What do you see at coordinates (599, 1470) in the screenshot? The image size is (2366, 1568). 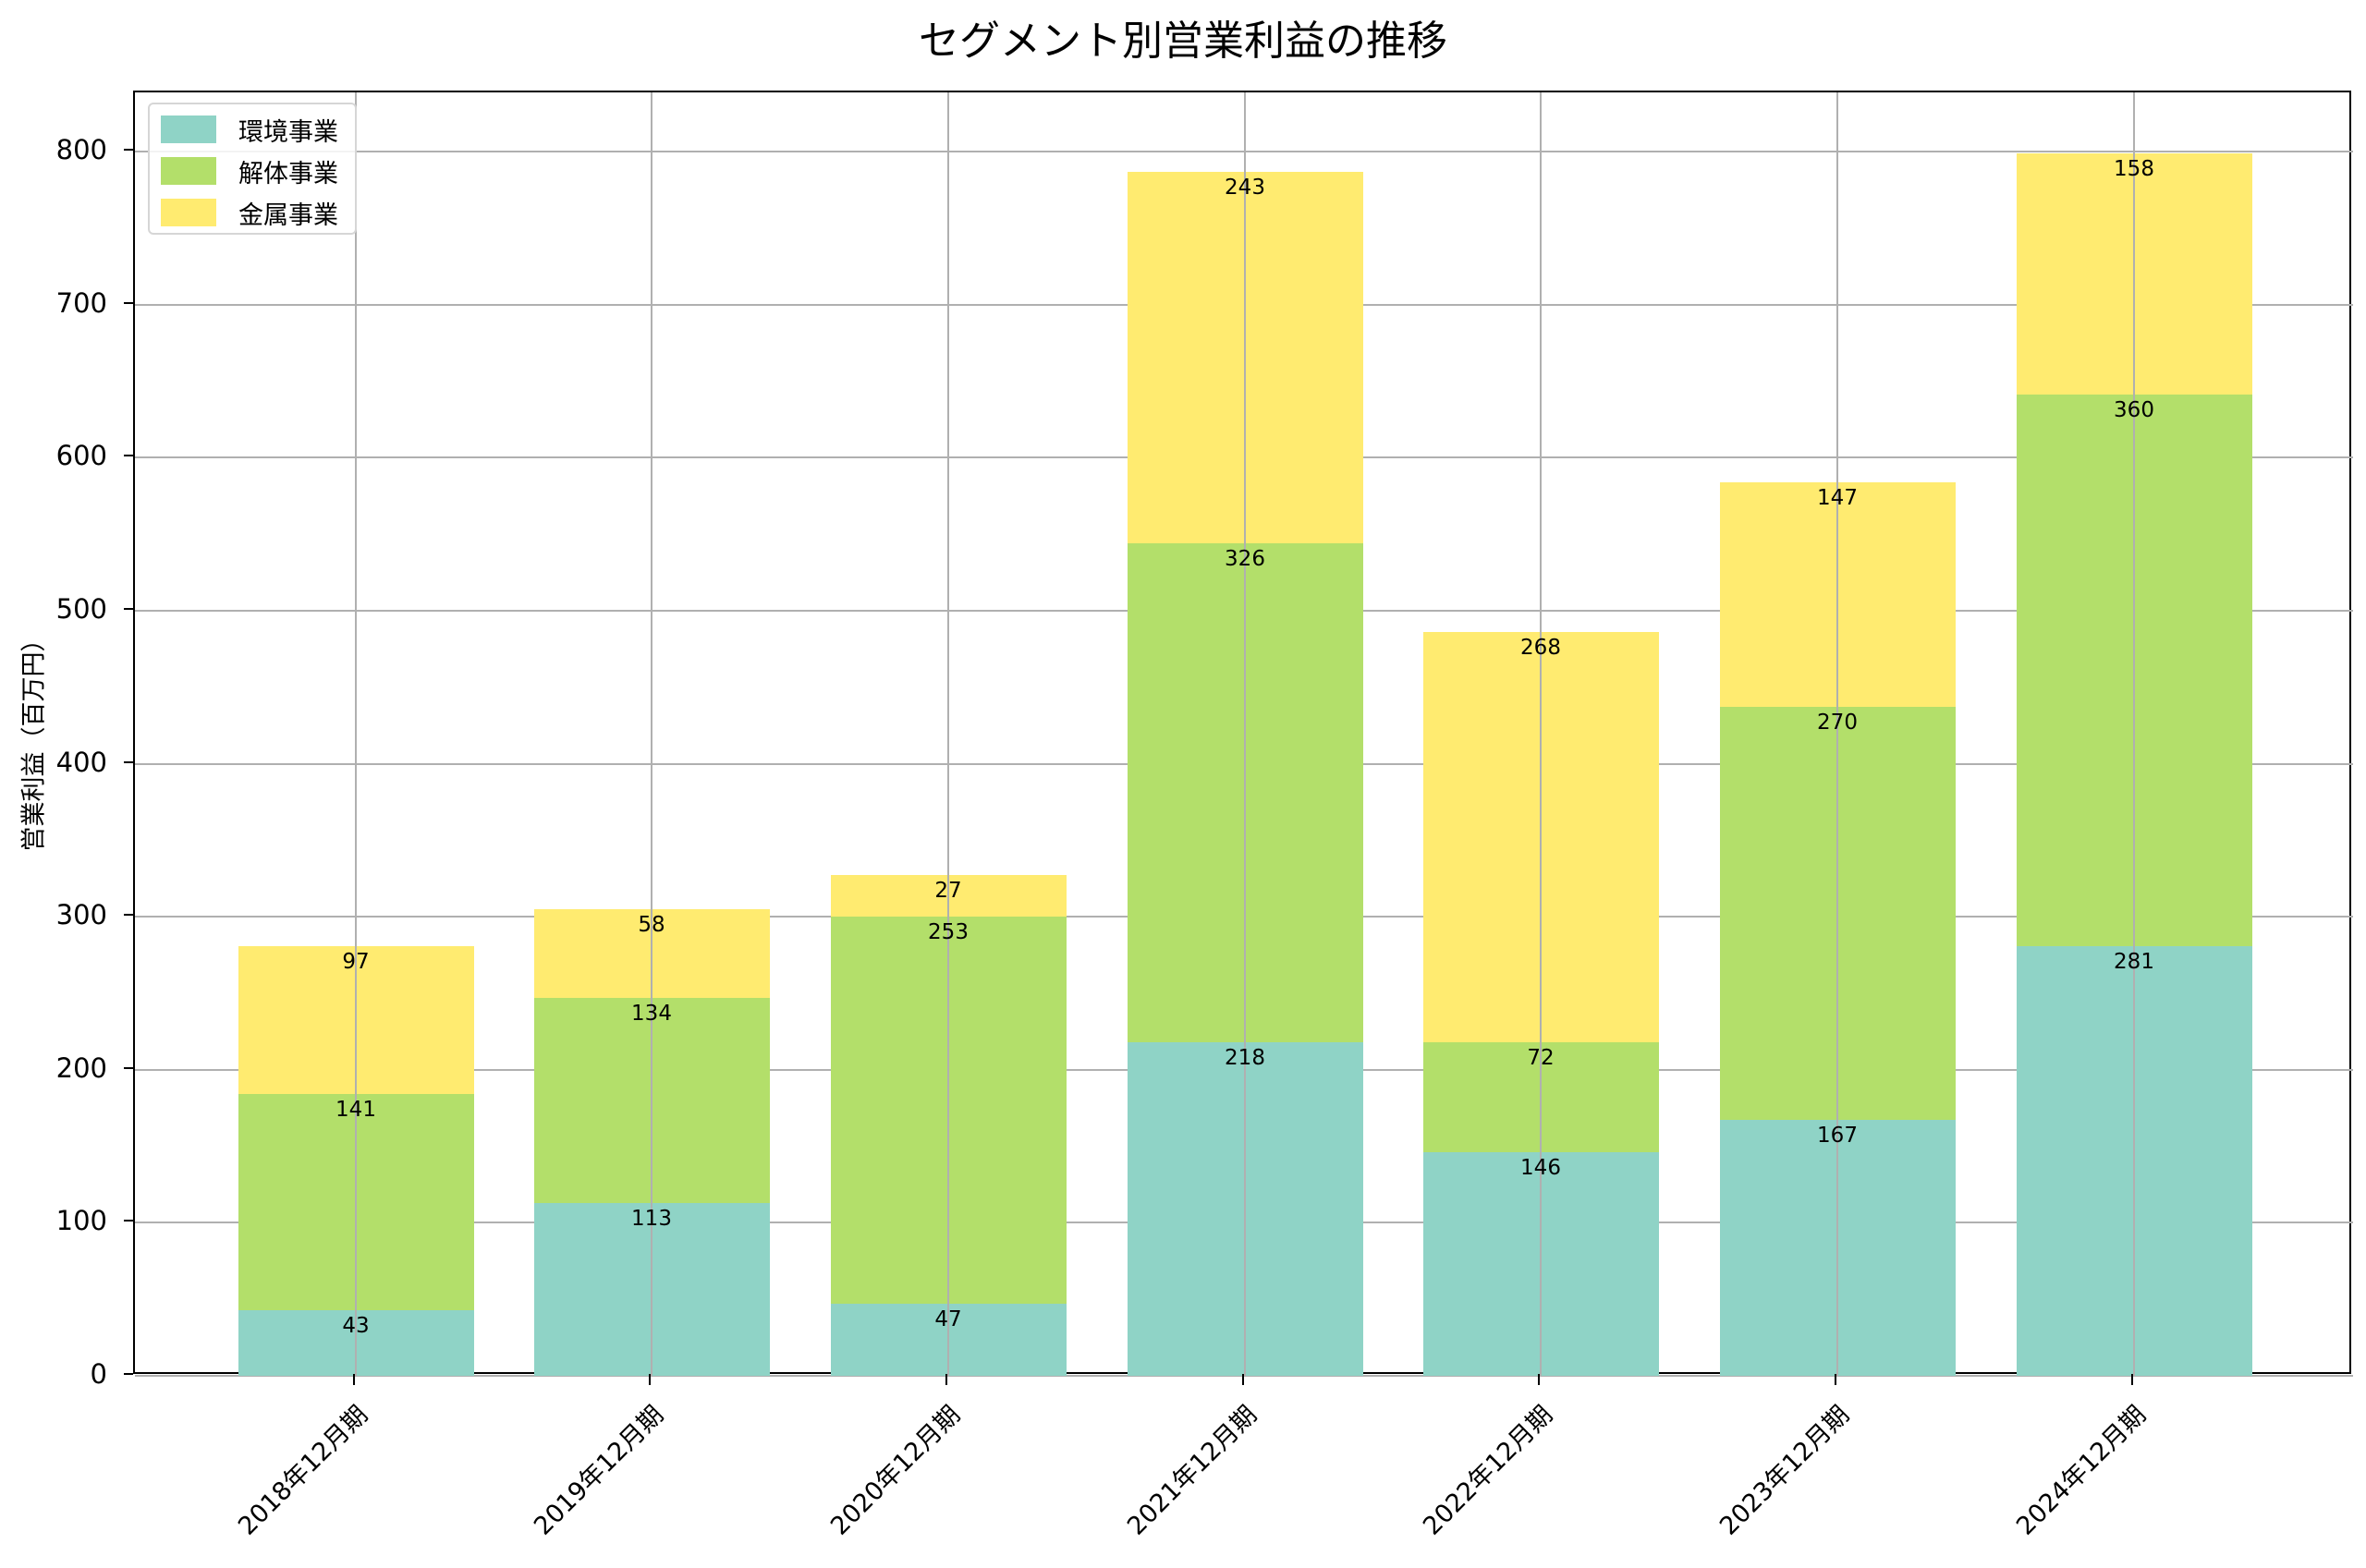 I see `x-tick-label: 2019年12月期` at bounding box center [599, 1470].